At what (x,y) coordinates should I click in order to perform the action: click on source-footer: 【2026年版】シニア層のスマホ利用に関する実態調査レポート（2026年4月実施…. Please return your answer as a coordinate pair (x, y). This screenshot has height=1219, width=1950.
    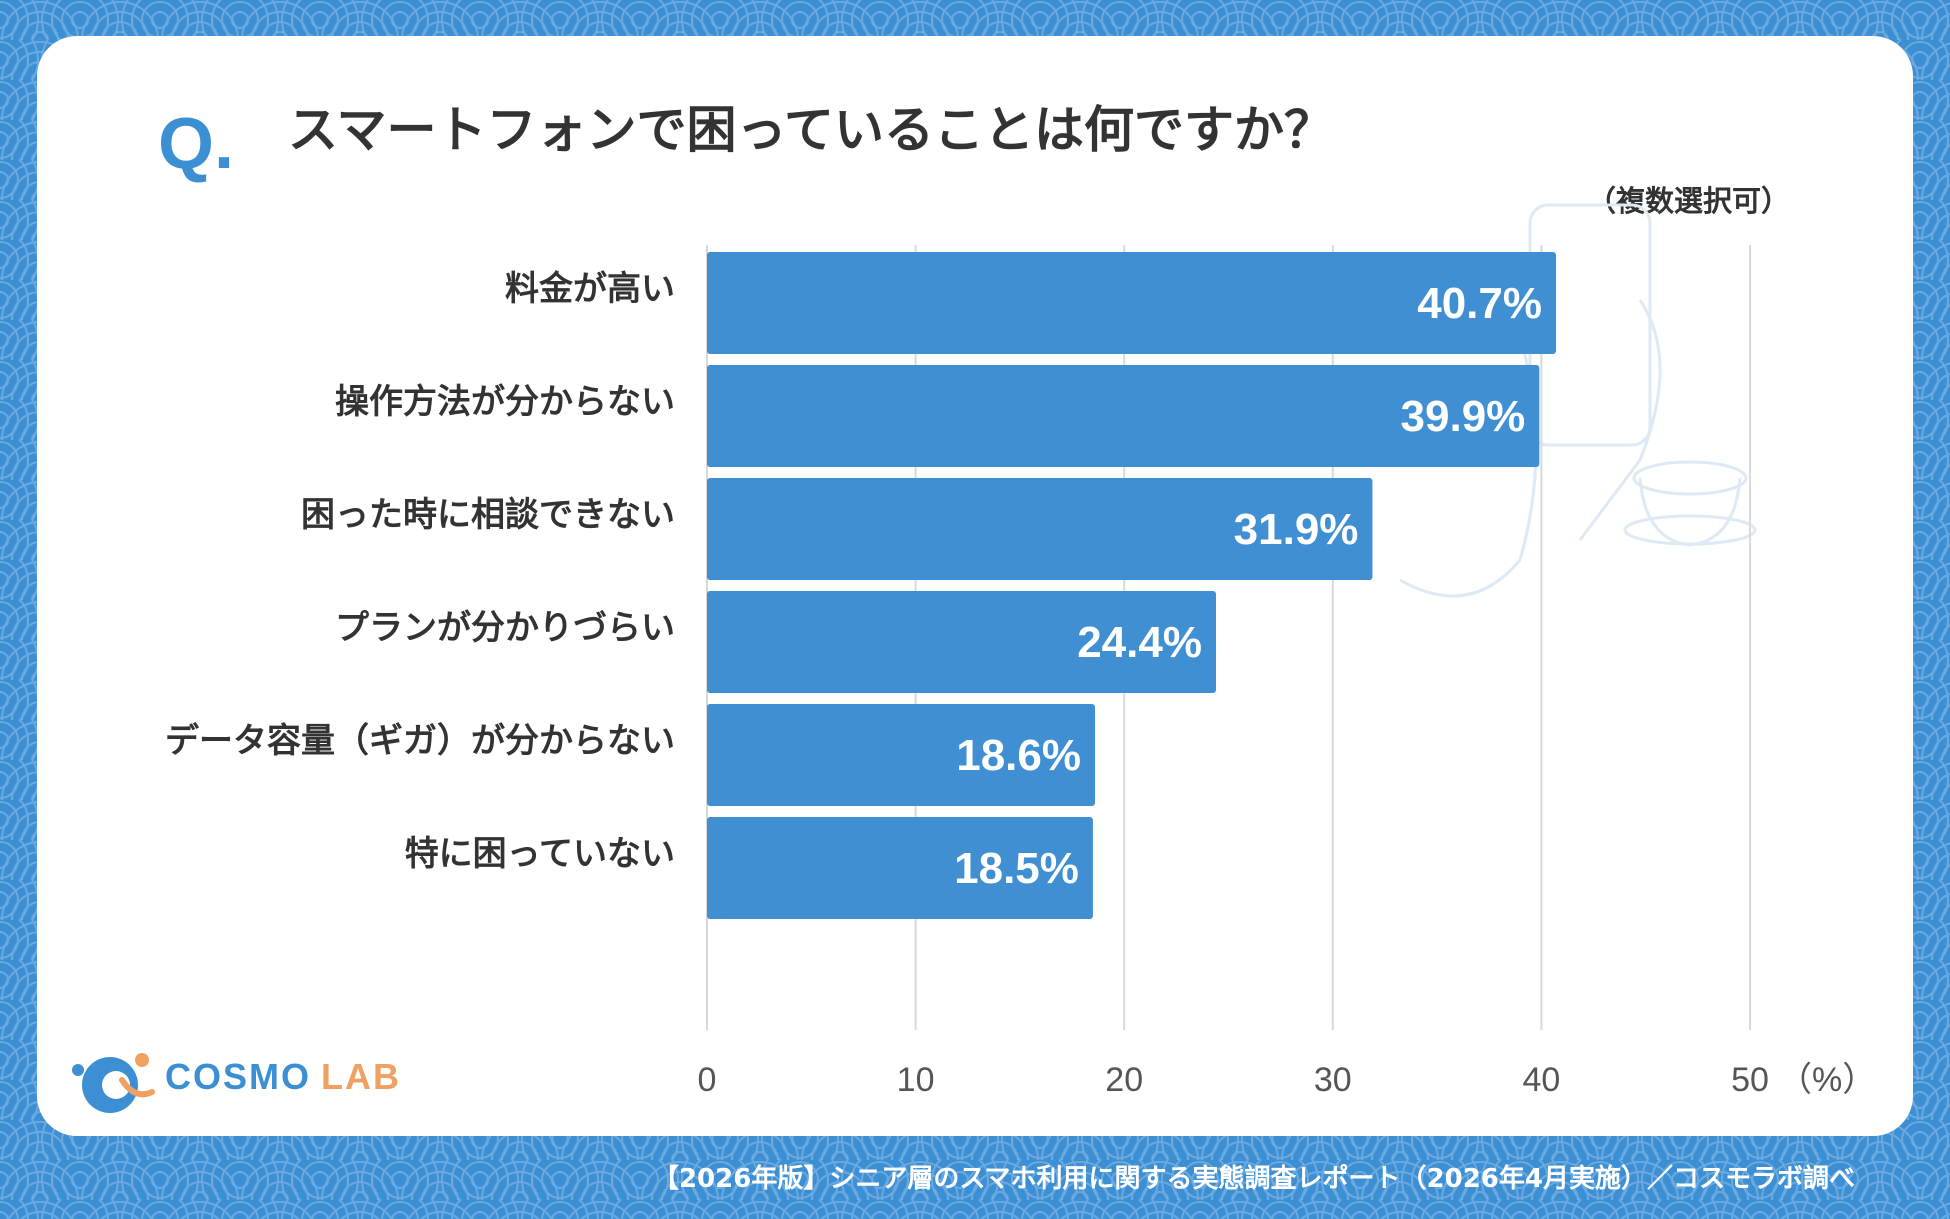
    Looking at the image, I should click on (1253, 1179).